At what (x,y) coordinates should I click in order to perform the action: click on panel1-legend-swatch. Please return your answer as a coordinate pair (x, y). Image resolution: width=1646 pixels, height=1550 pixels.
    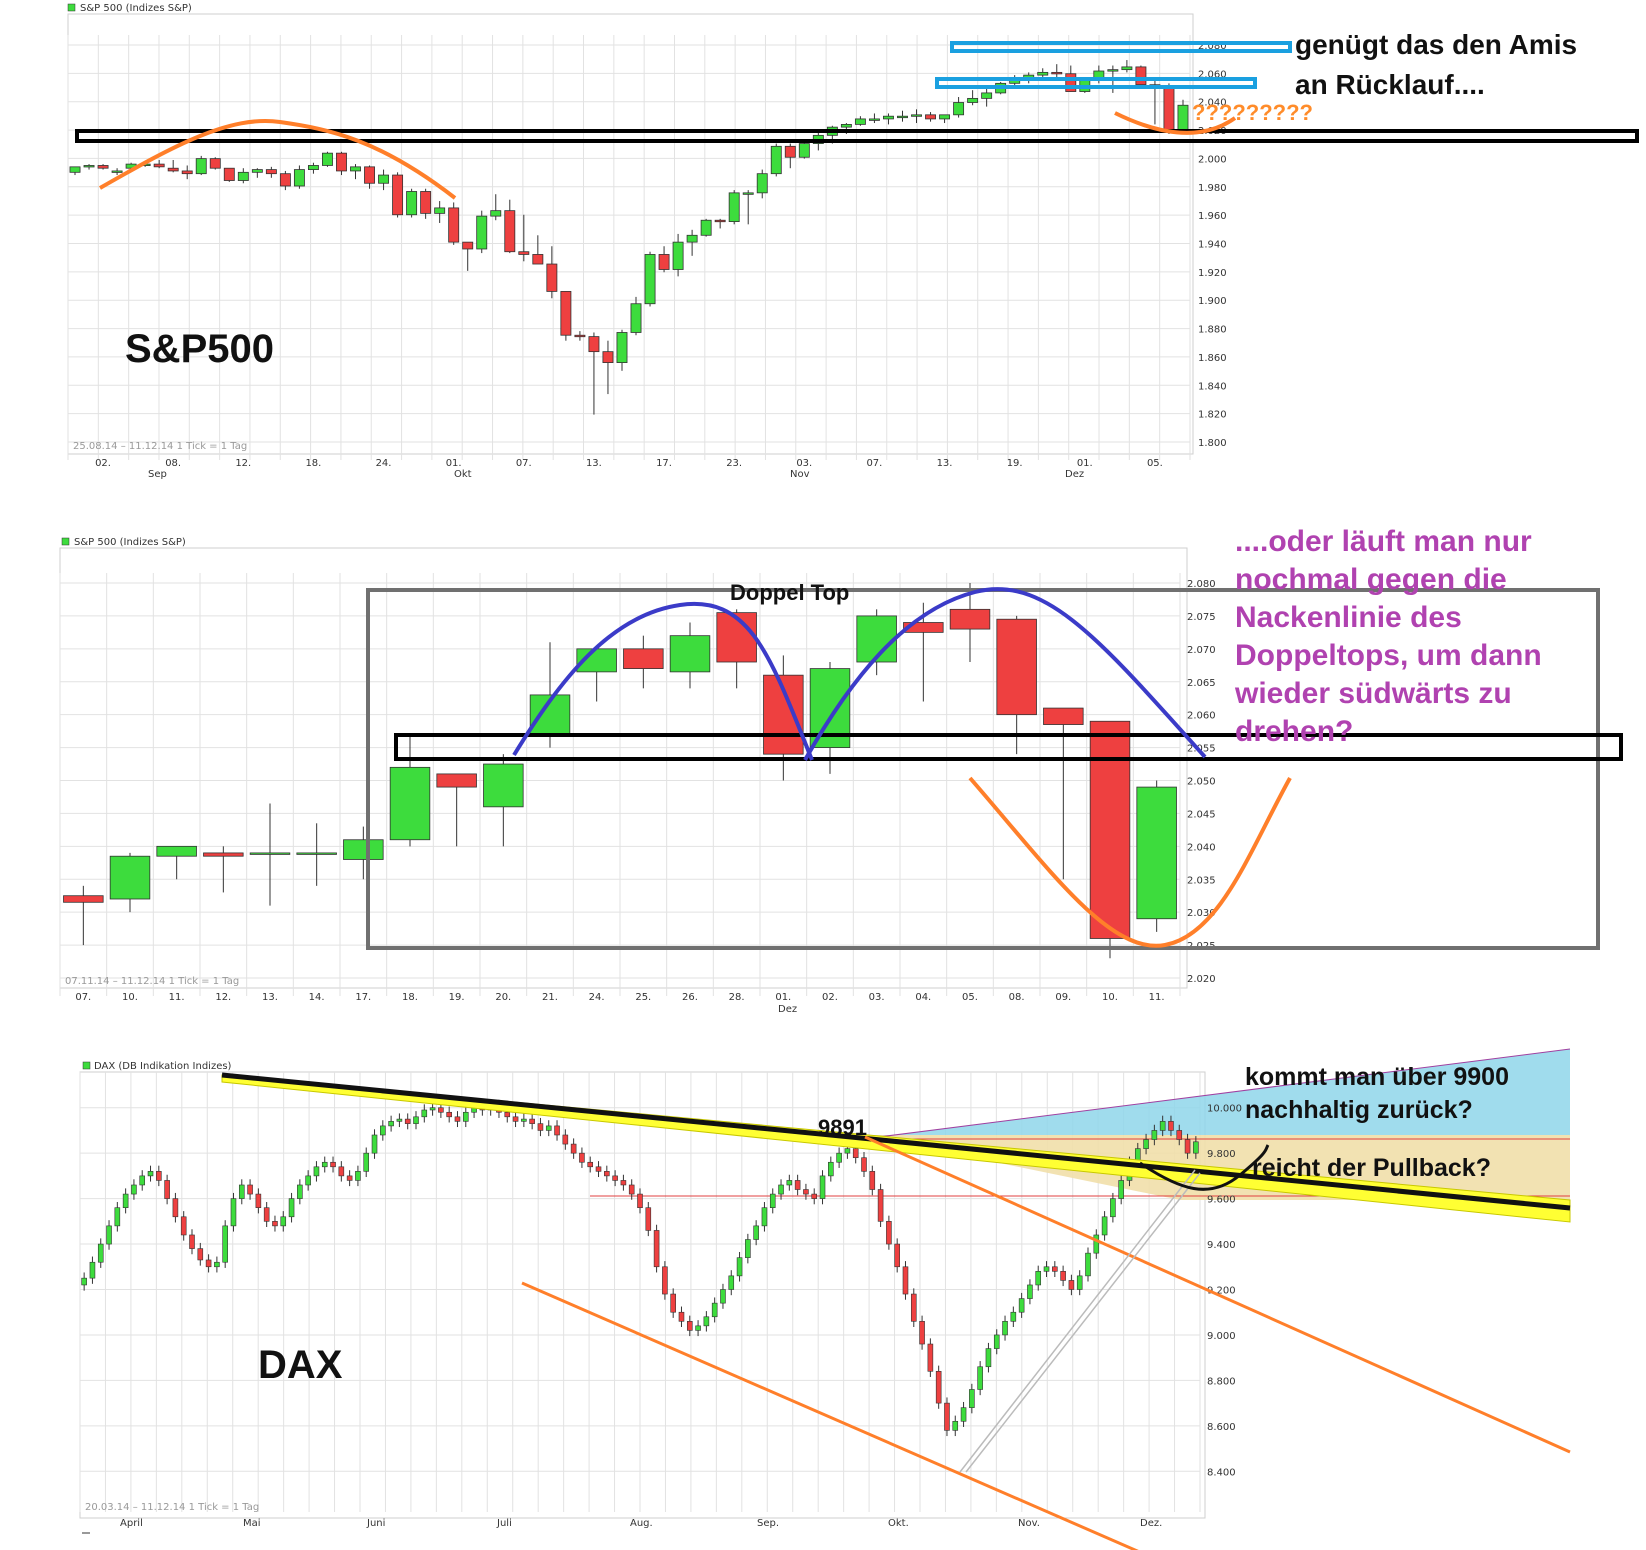
    Looking at the image, I should click on (71, 7).